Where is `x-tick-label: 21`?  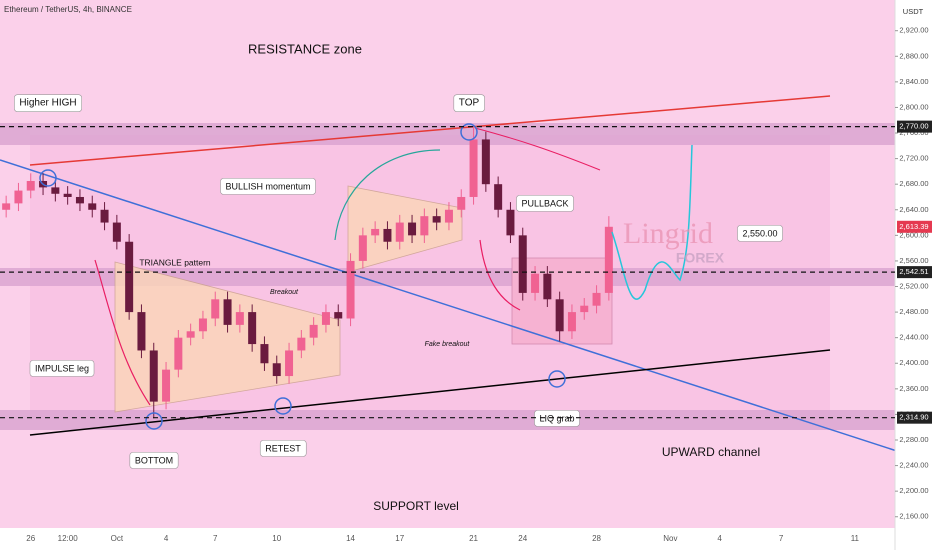 x-tick-label: 21 is located at coordinates (473, 538).